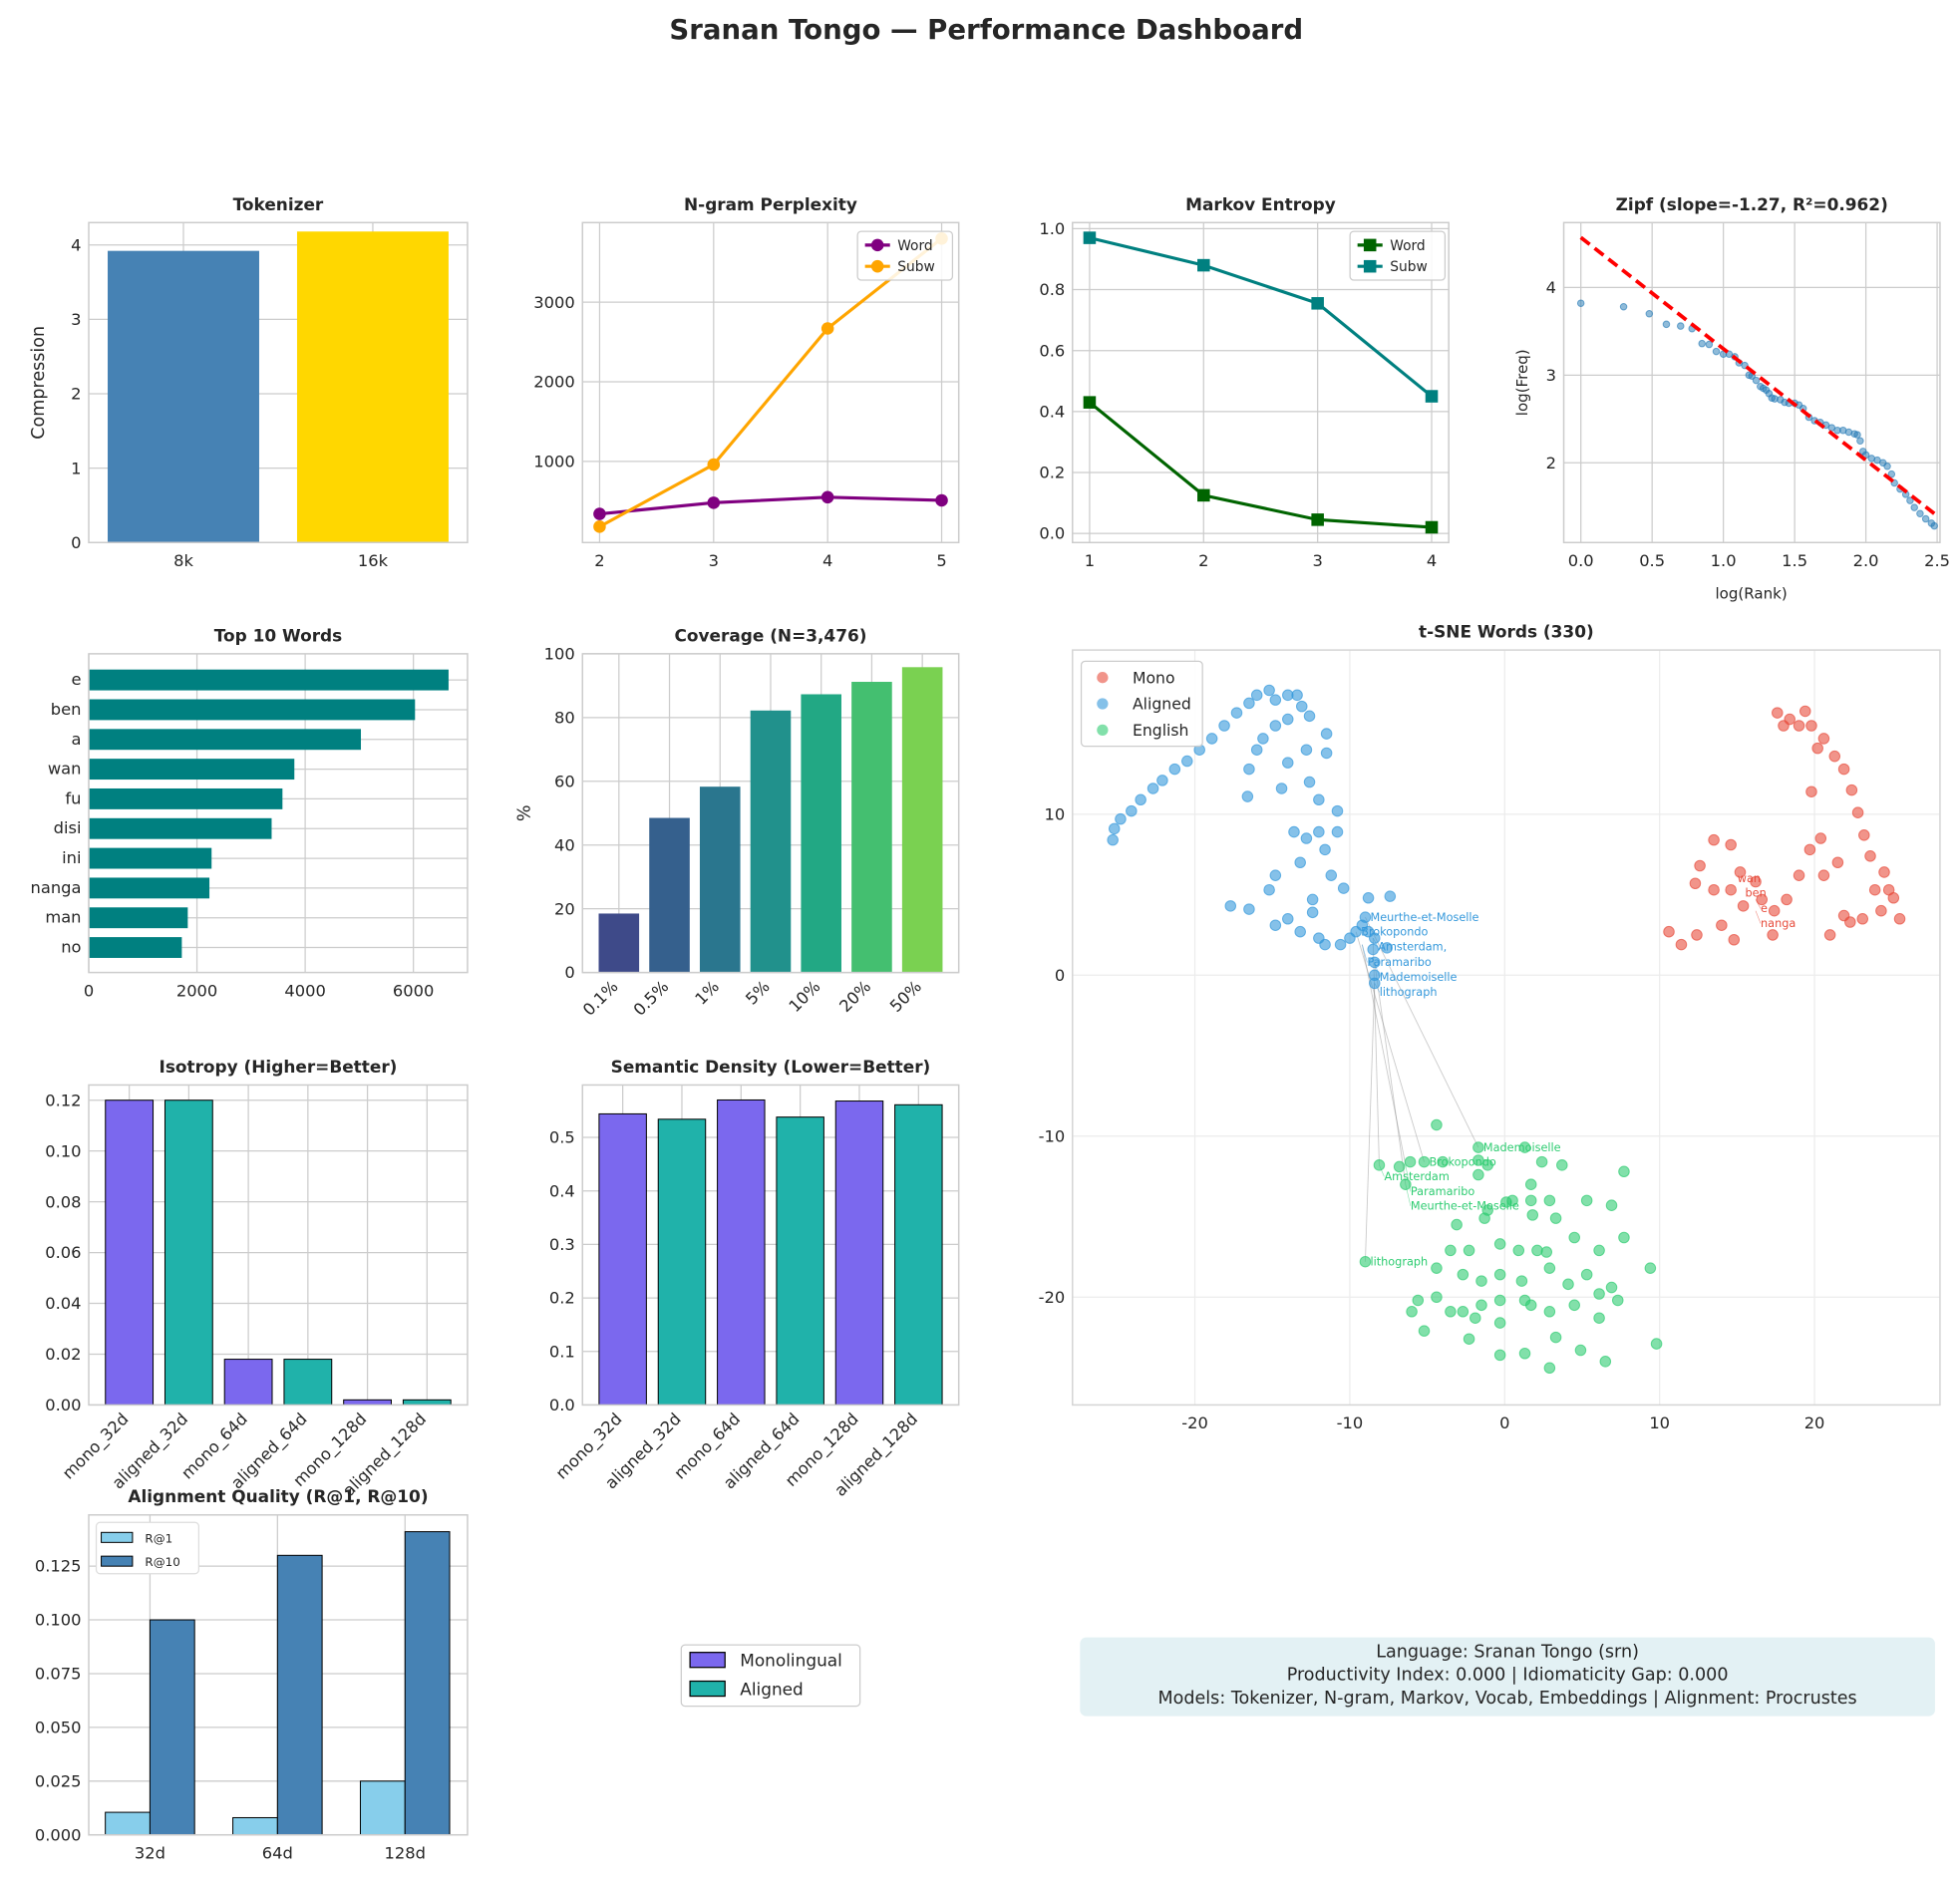 The image size is (1960, 1880). What do you see at coordinates (150, 1854) in the screenshot?
I see `x-category-label: 32d` at bounding box center [150, 1854].